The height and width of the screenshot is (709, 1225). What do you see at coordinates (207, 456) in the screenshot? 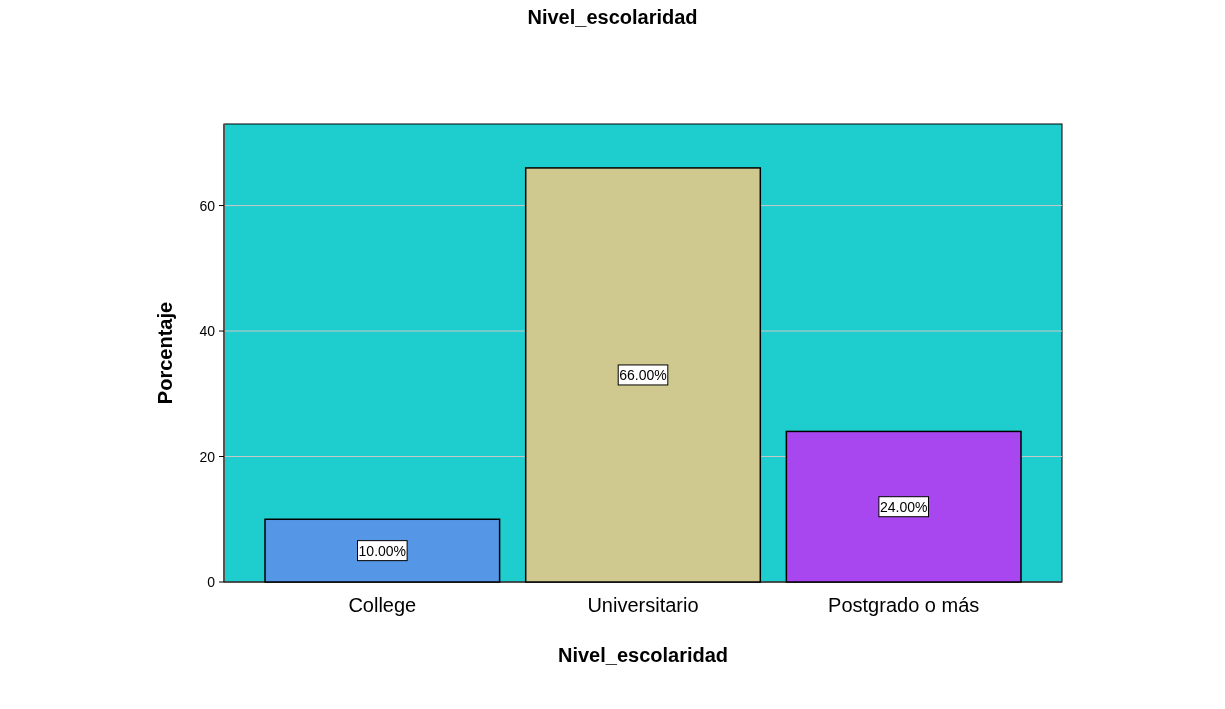
I see `y-tick-label: 20` at bounding box center [207, 456].